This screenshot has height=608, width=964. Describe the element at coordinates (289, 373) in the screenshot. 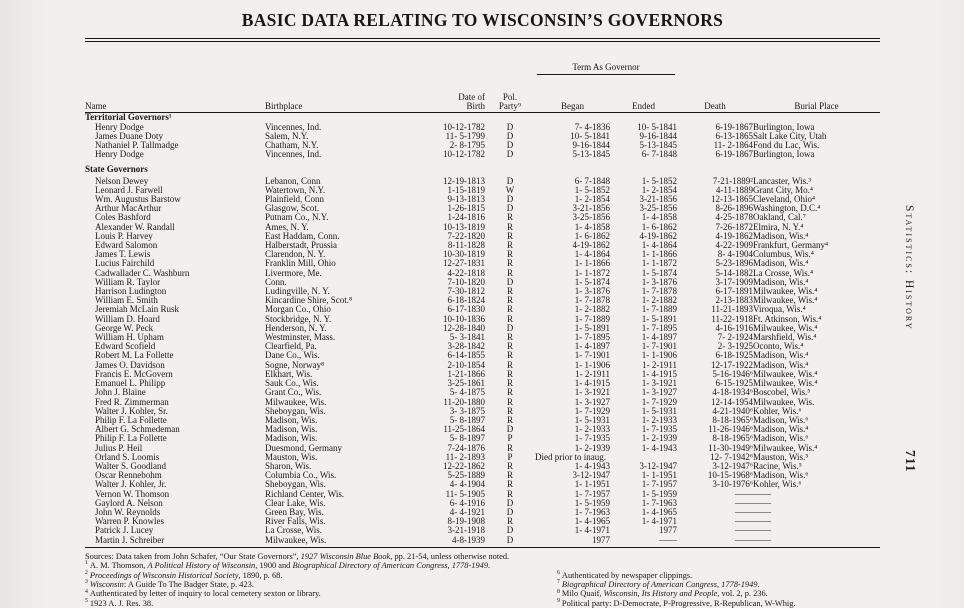

I see `birthplace: Elkhart, Wis.` at that location.